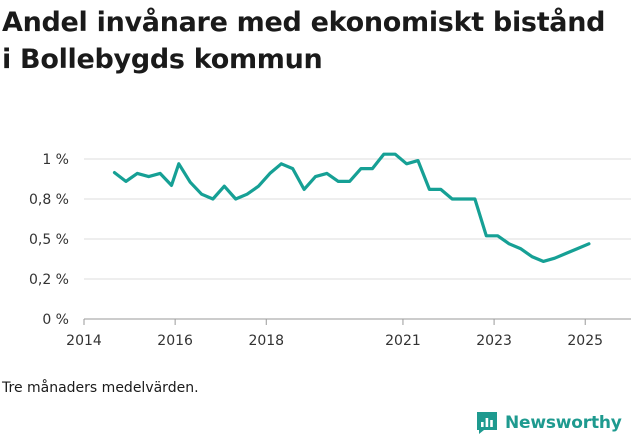 The height and width of the screenshot is (439, 631). Describe the element at coordinates (487, 423) in the screenshot. I see `newsworthy-logo-icon` at that location.